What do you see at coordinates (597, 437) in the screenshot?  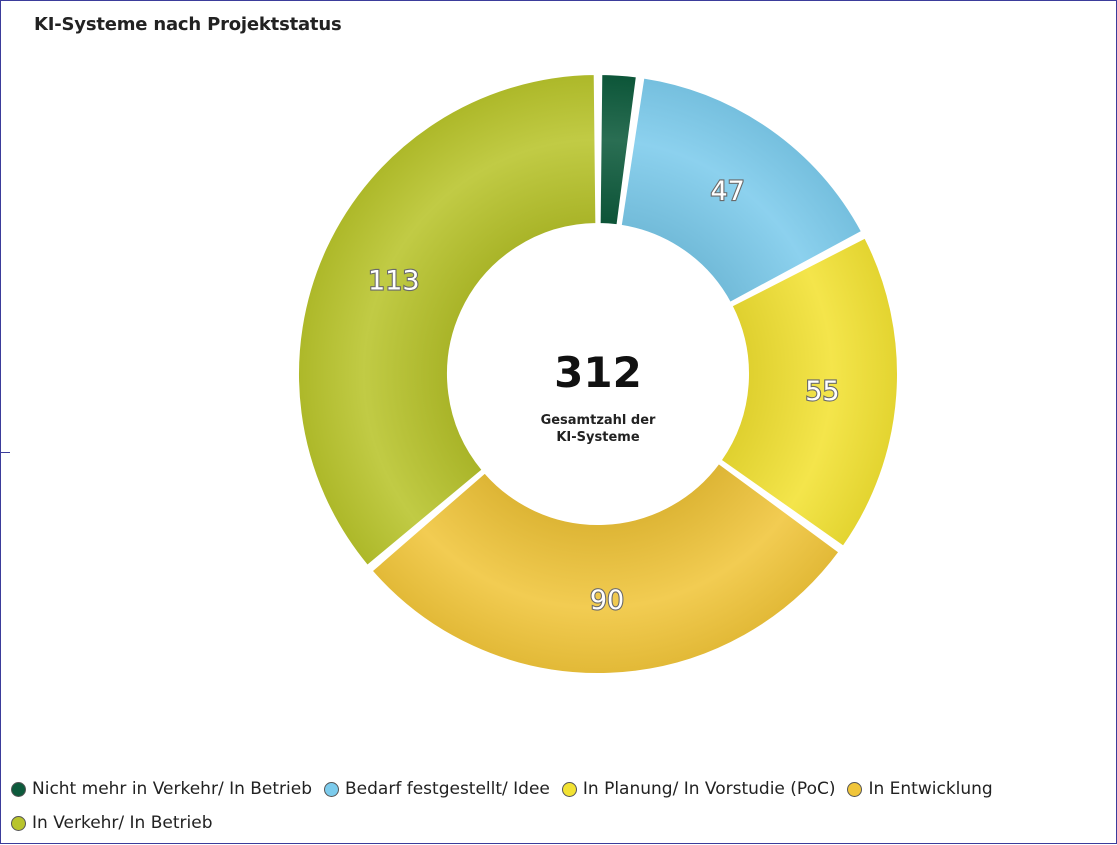 I see `total-caption-line2: KI-Systeme` at bounding box center [597, 437].